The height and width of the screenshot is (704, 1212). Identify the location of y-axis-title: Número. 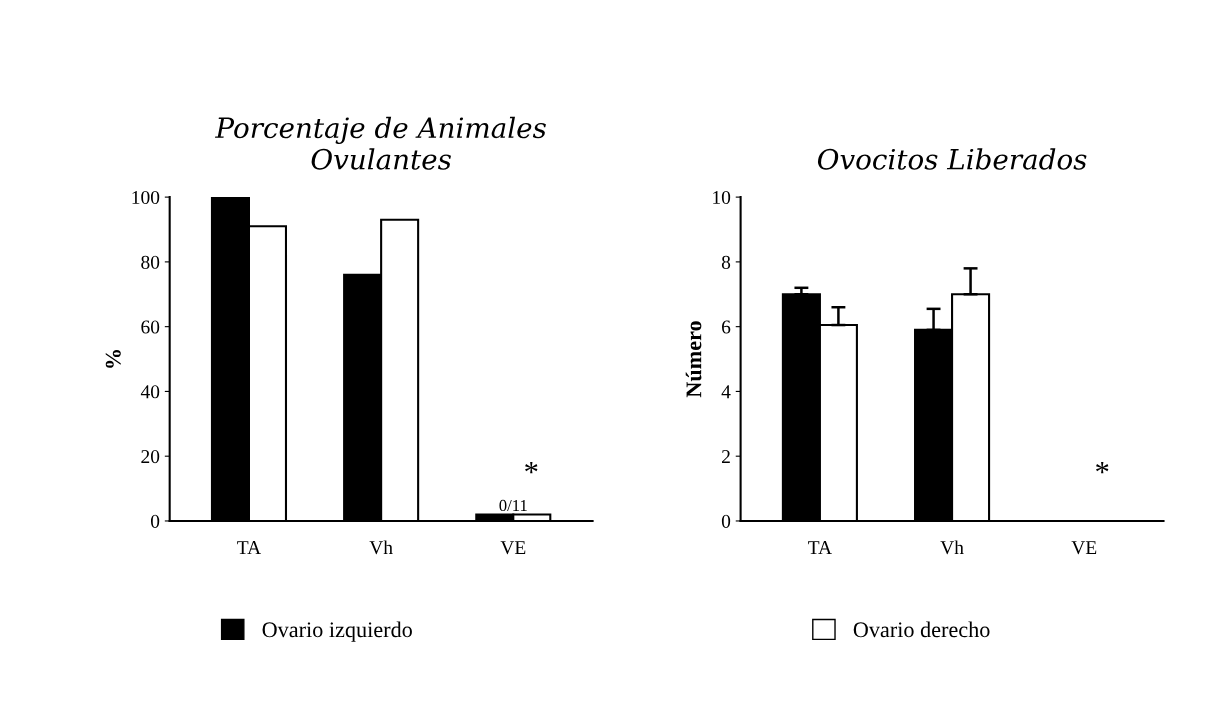
(693, 359).